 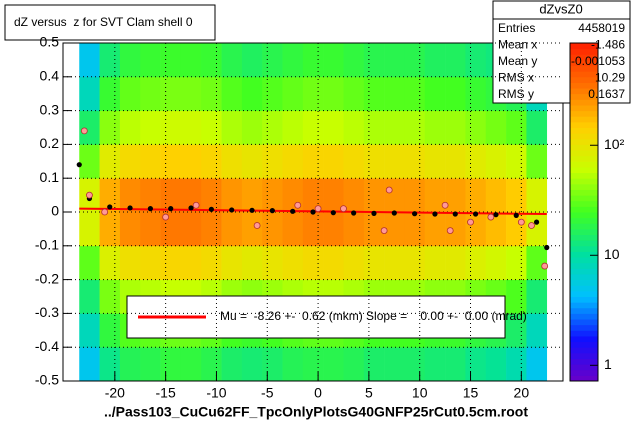 I want to click on palette-frame, so click(x=584, y=212).